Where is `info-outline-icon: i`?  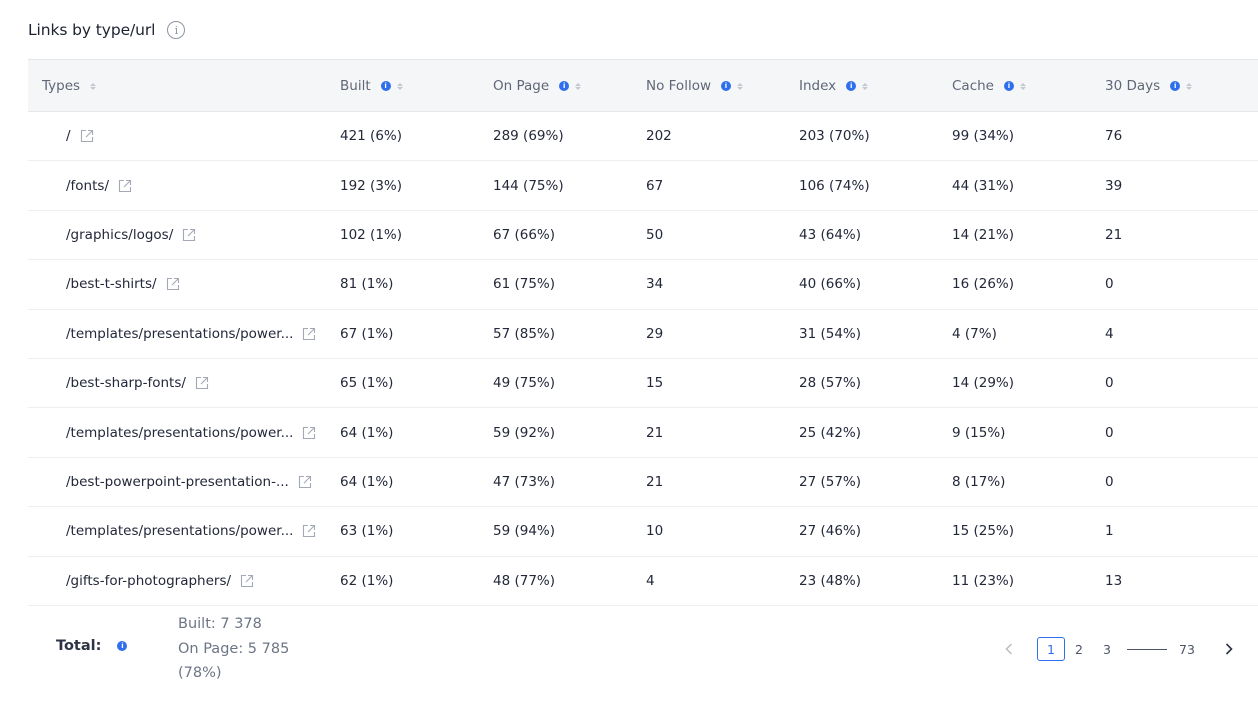 info-outline-icon: i is located at coordinates (176, 30).